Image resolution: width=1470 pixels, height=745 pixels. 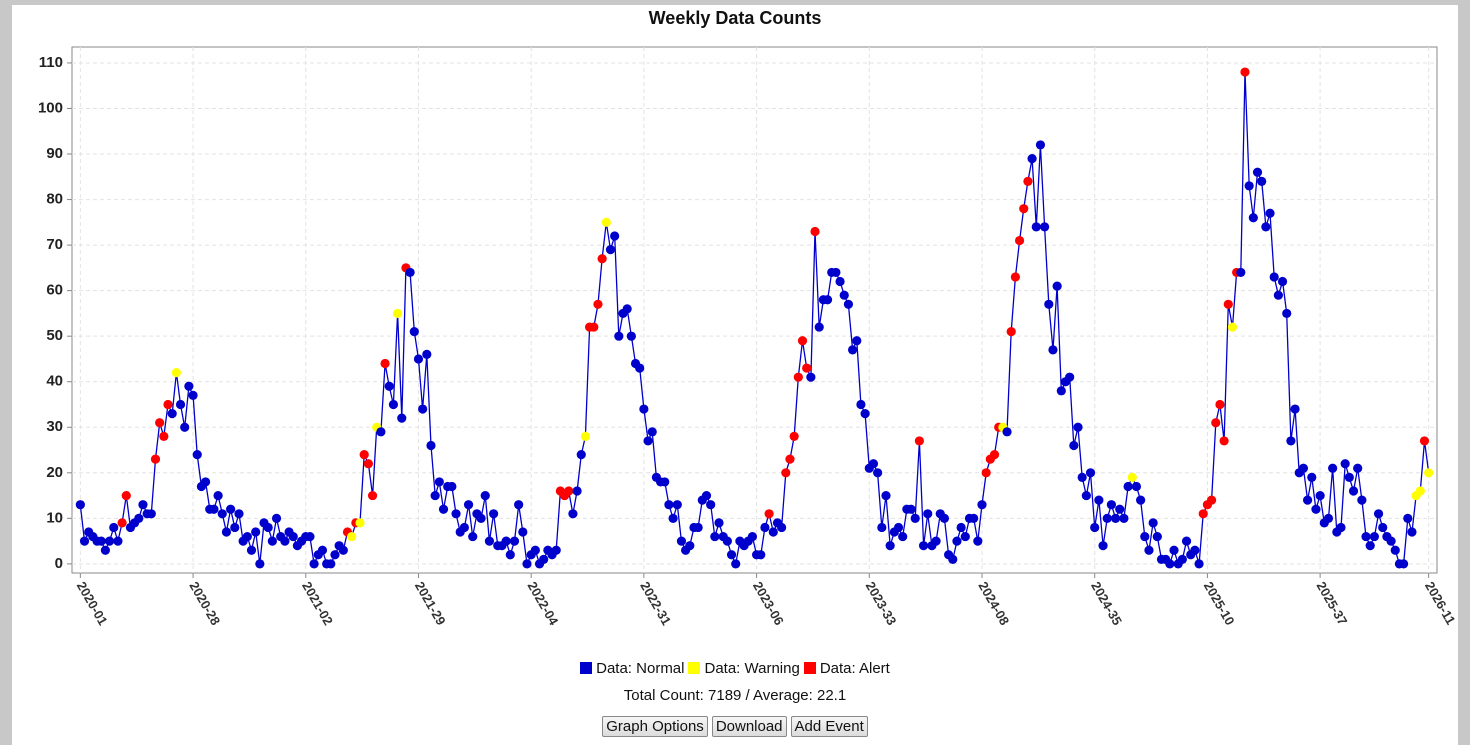 I want to click on x-tick-label: 2025-10, so click(x=1219, y=603).